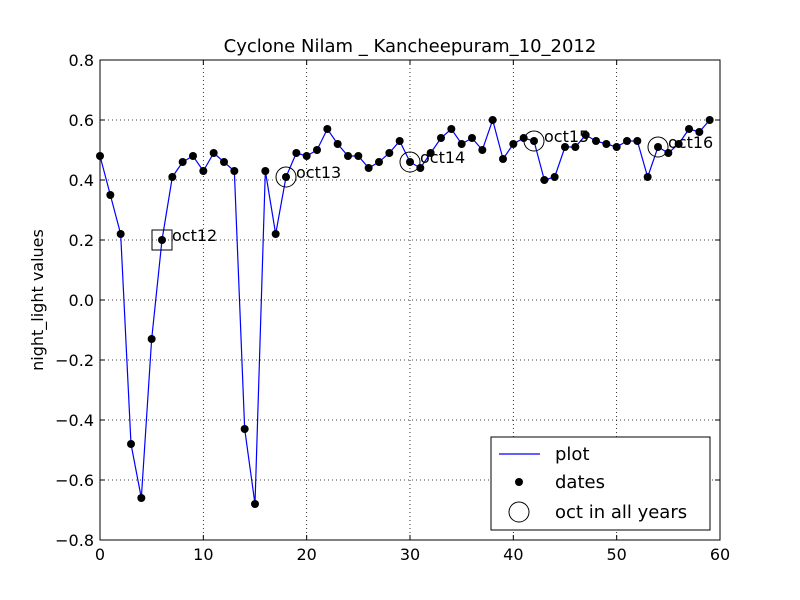  I want to click on annotation-label: oct13, so click(318, 172).